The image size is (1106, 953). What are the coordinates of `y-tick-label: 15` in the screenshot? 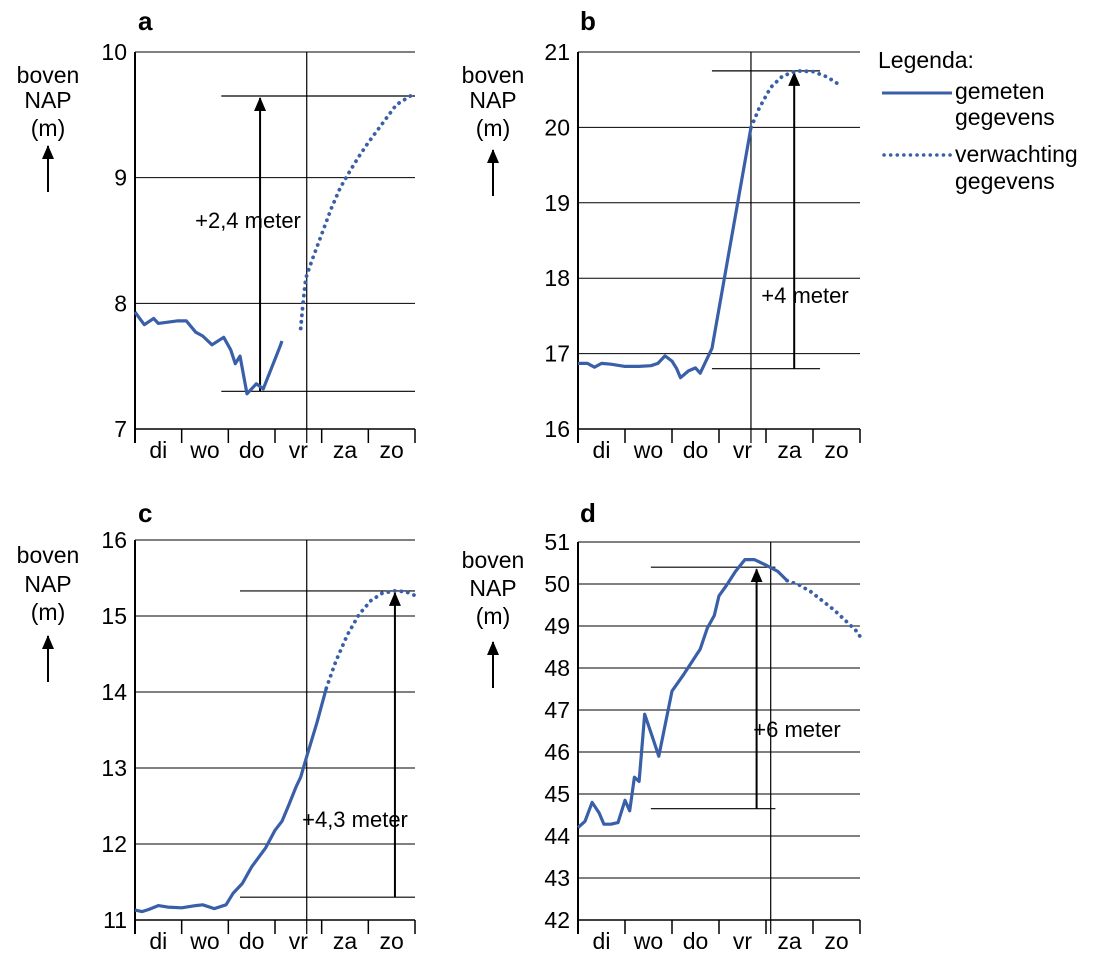 It's located at (114, 616).